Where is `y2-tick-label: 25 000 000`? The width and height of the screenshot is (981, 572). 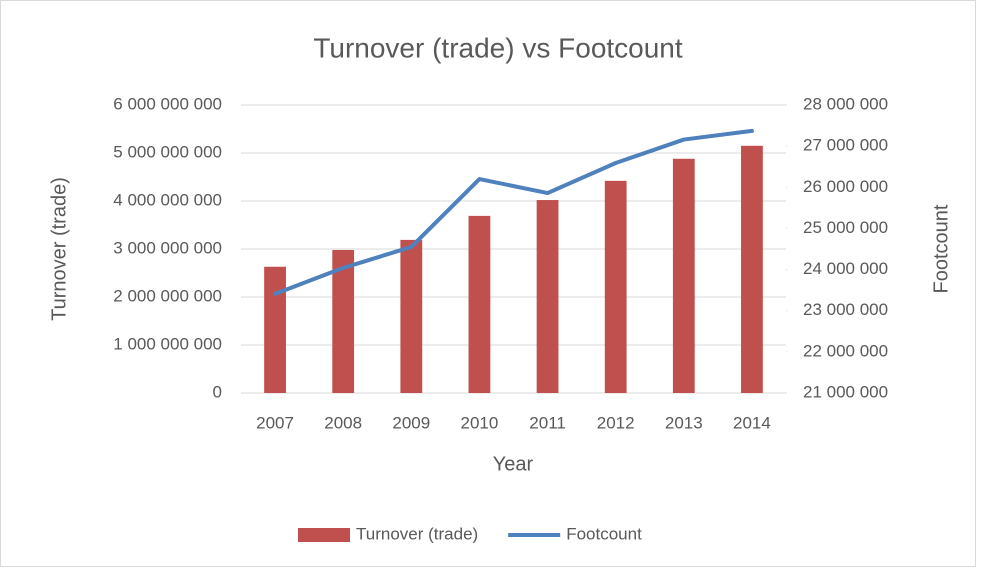 y2-tick-label: 25 000 000 is located at coordinates (845, 227).